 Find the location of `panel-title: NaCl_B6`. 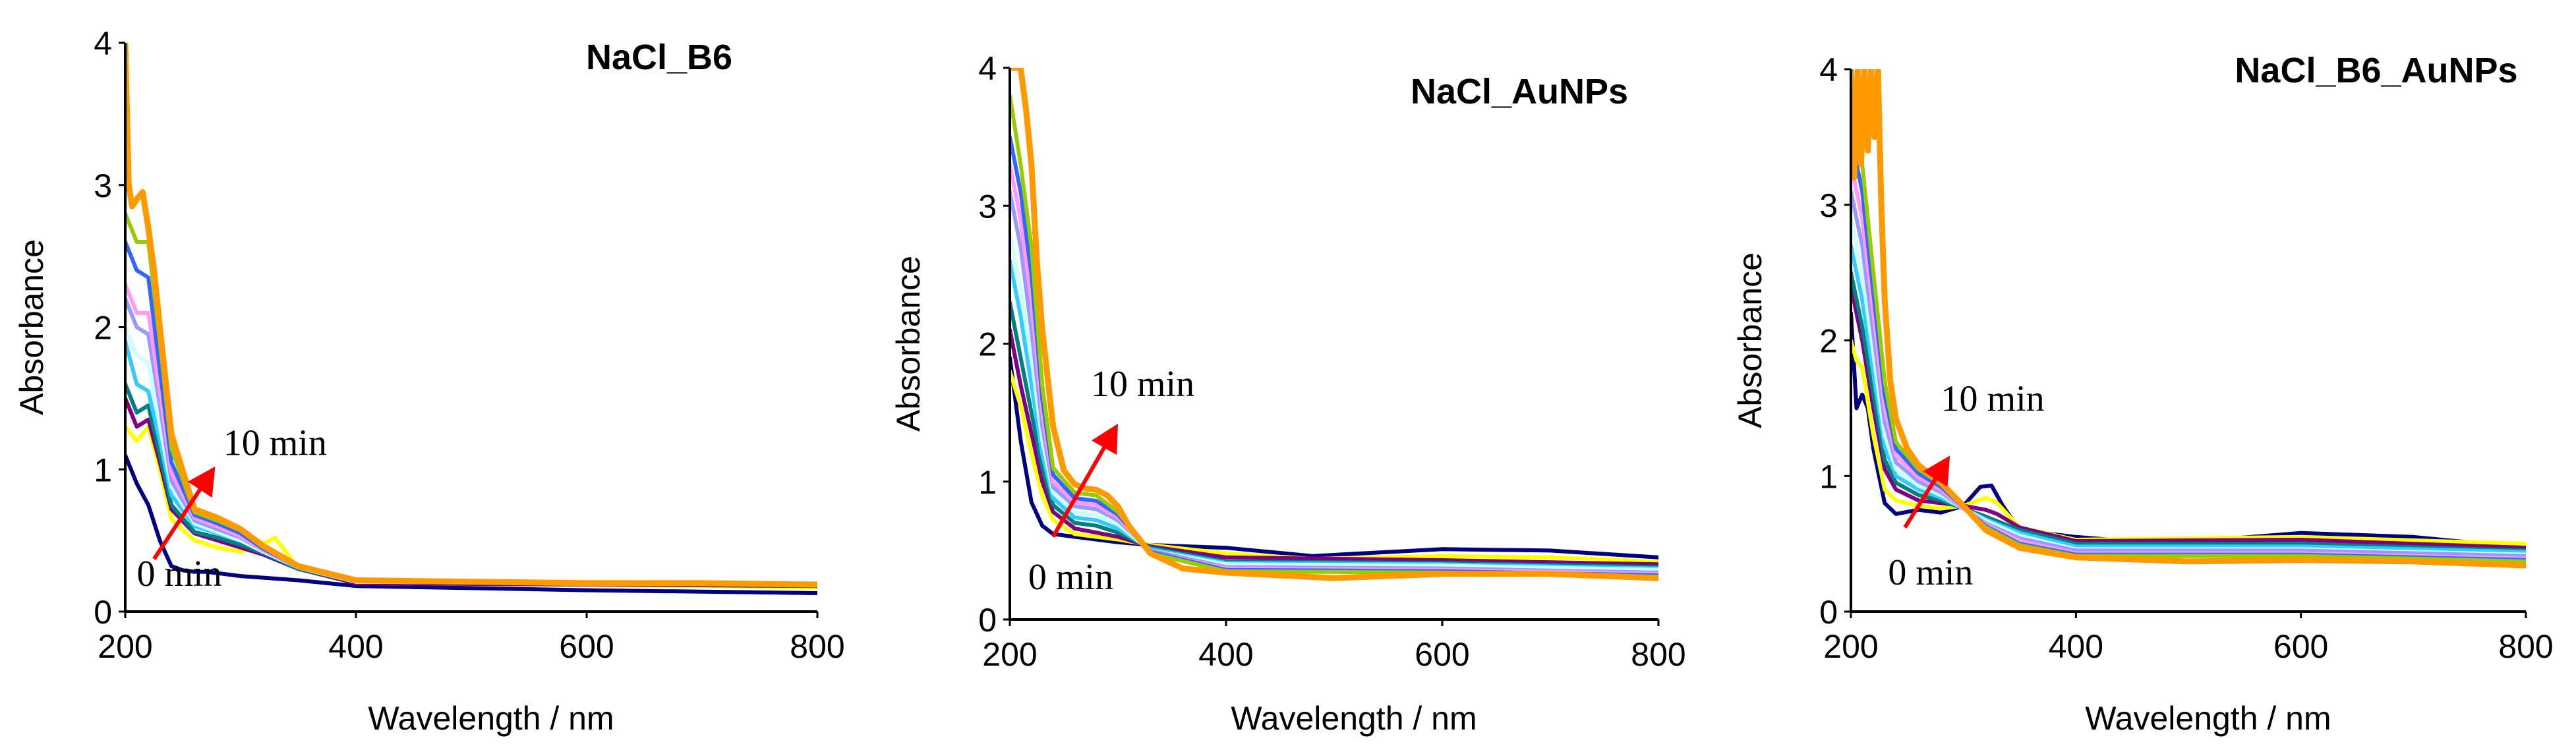

panel-title: NaCl_B6 is located at coordinates (659, 57).